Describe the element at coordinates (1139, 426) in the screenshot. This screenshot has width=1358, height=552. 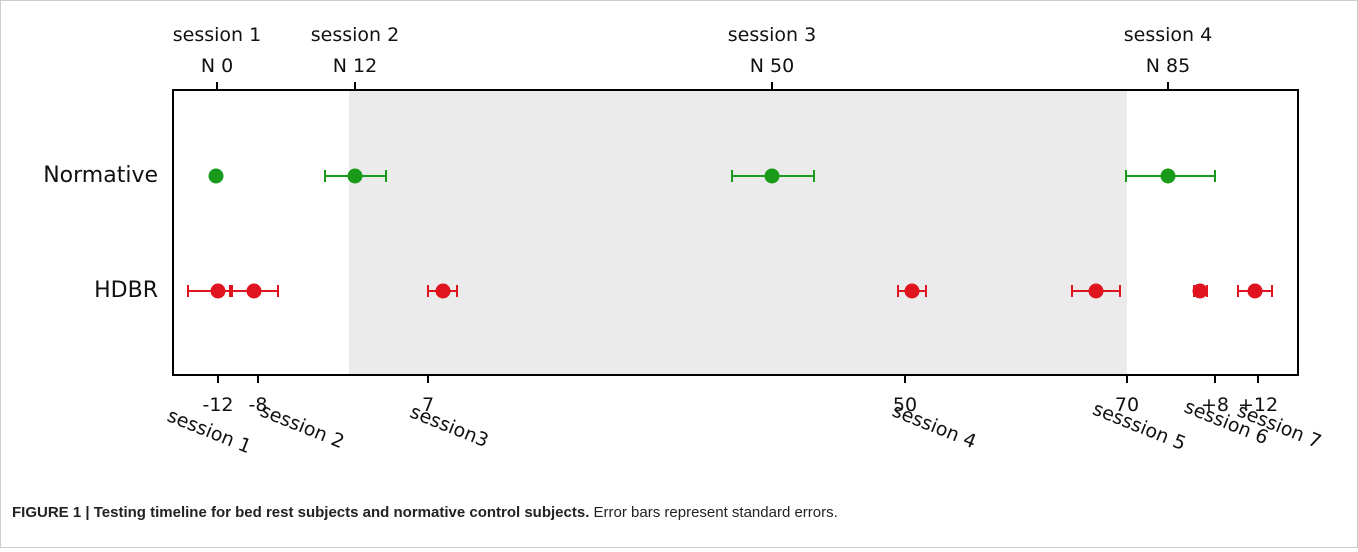
I see `bottom-session: sesssion 5` at that location.